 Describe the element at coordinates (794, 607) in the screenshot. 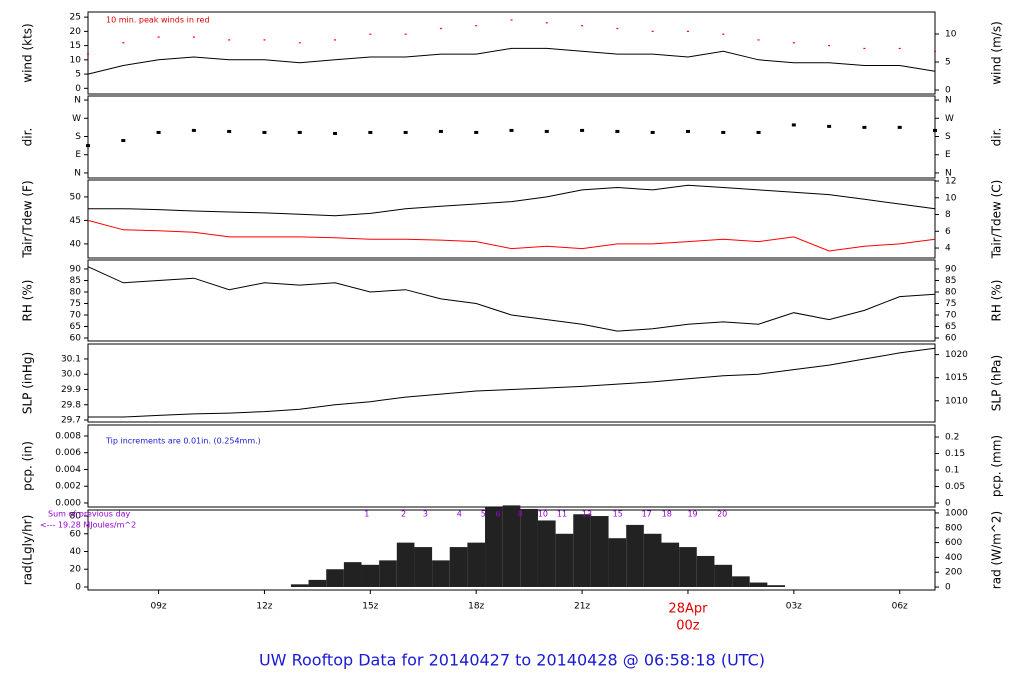

I see `x-tick-label: 03z` at that location.